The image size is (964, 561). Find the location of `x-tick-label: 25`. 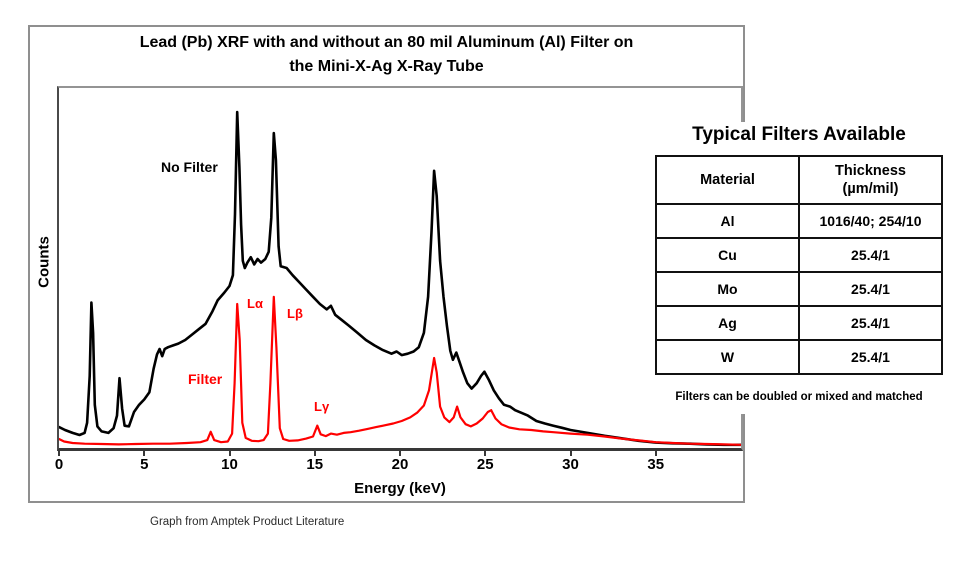

x-tick-label: 25 is located at coordinates (485, 464).